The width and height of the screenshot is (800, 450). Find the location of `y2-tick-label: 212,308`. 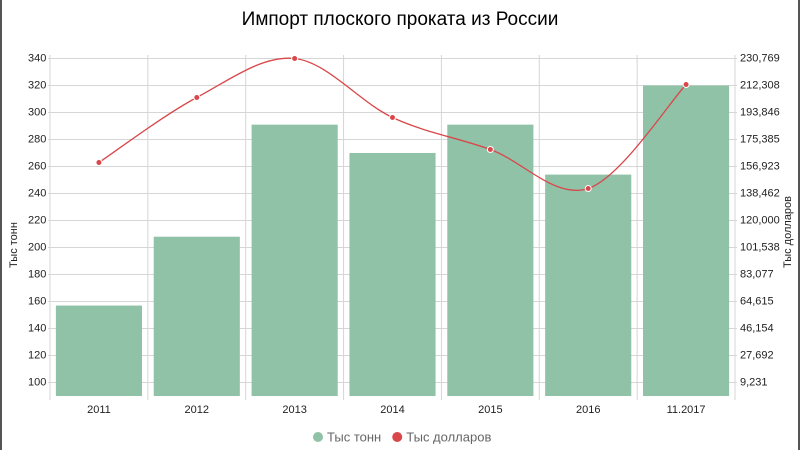

y2-tick-label: 212,308 is located at coordinates (760, 85).